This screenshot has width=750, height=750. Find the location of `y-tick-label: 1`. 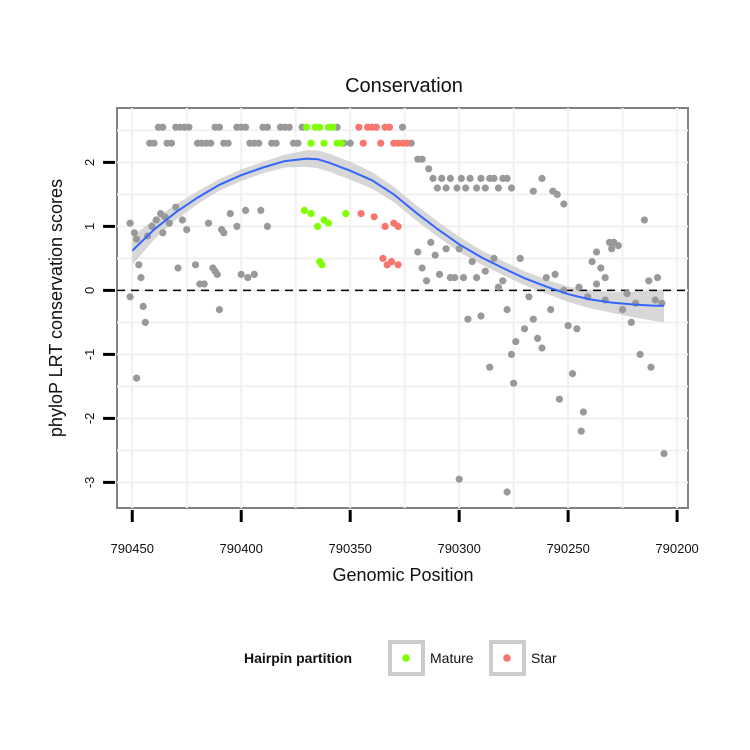

y-tick-label: 1 is located at coordinates (89, 226).